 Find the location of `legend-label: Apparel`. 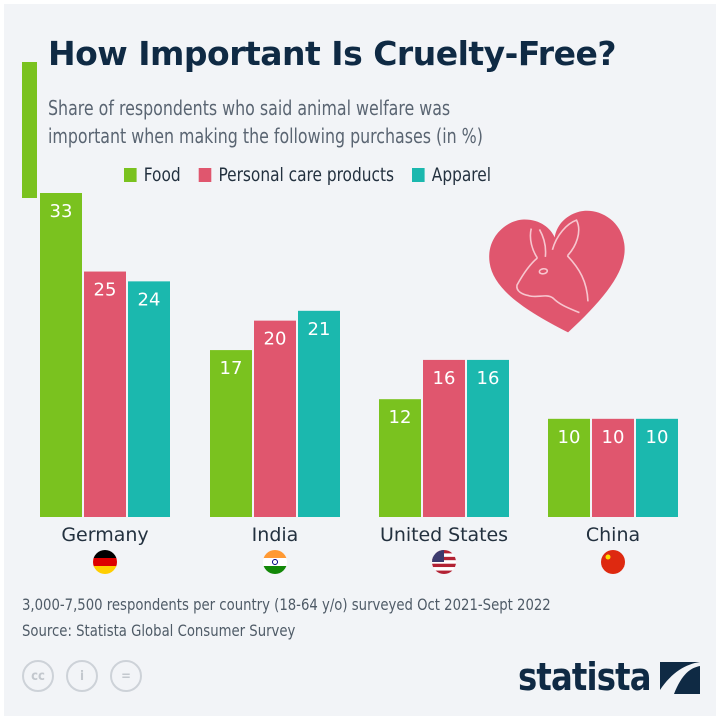

legend-label: Apparel is located at coordinates (461, 175).